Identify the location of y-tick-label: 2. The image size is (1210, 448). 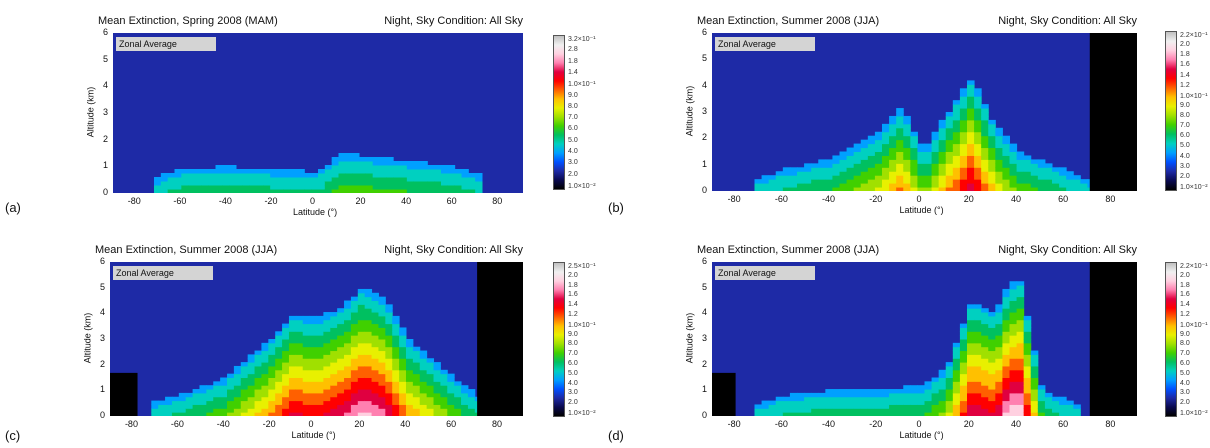
(106, 138).